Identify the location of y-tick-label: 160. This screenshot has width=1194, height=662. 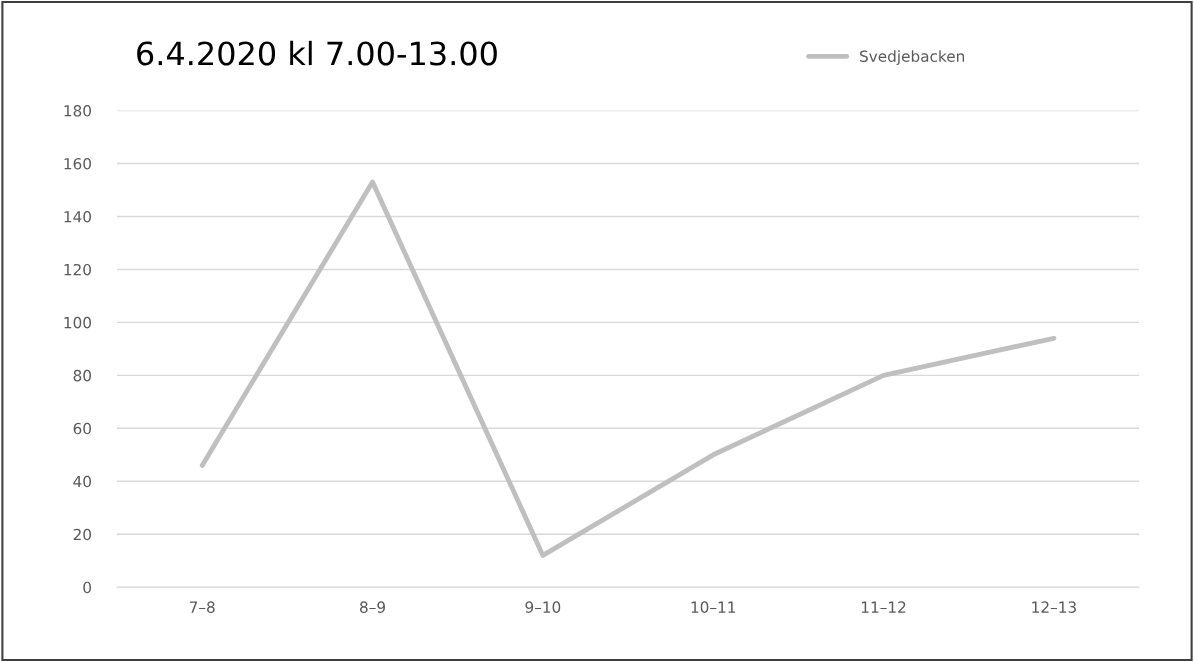
(77, 163).